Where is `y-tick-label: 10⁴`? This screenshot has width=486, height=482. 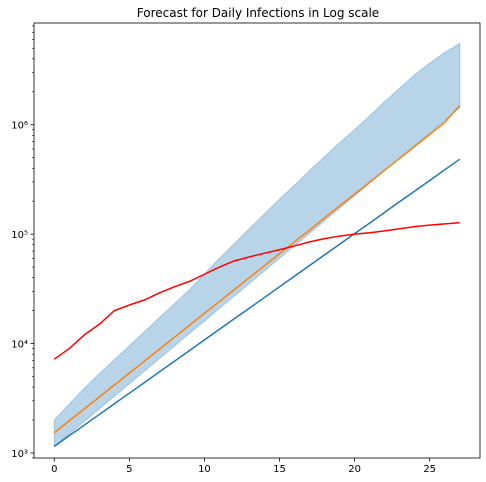 y-tick-label: 10⁴ is located at coordinates (19, 345).